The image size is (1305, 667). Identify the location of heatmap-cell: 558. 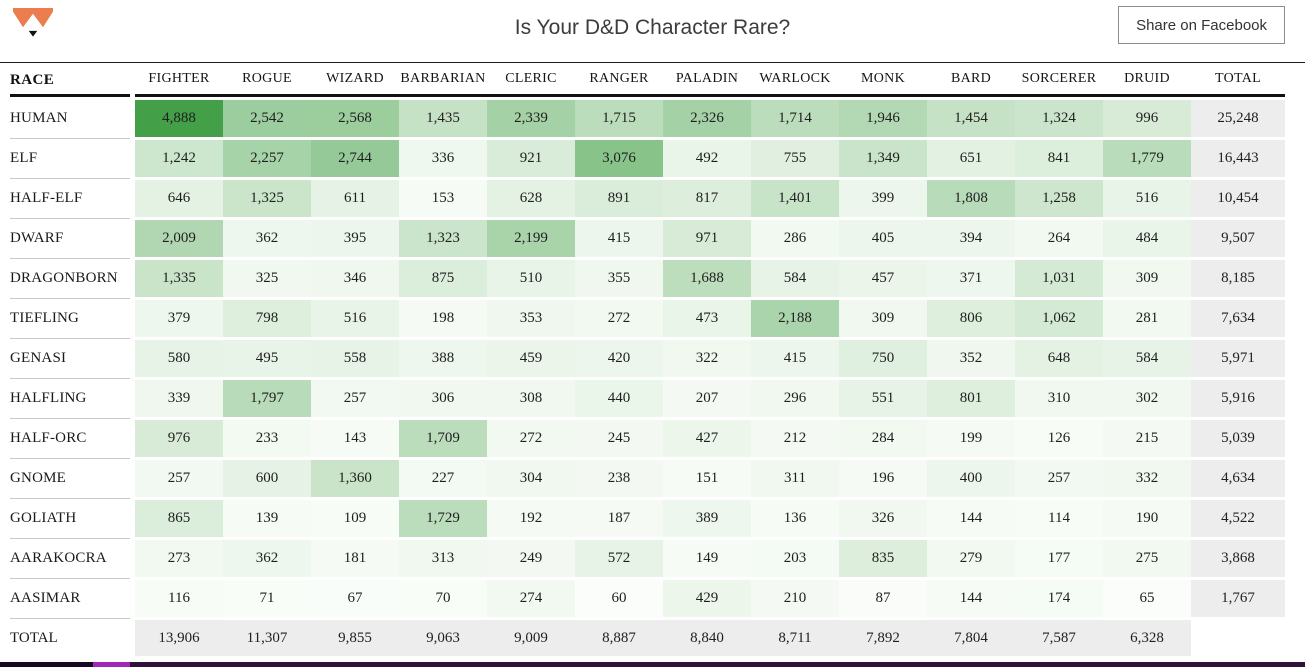
(355, 358).